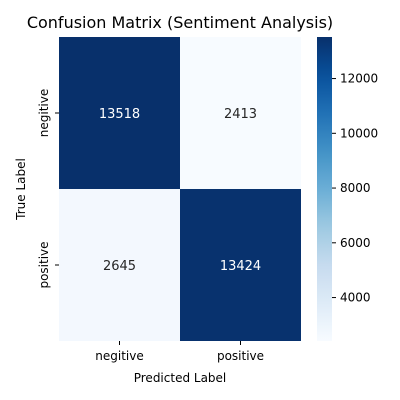 The height and width of the screenshot is (400, 400). What do you see at coordinates (355, 243) in the screenshot?
I see `colorbar-tick-label: 6000` at bounding box center [355, 243].